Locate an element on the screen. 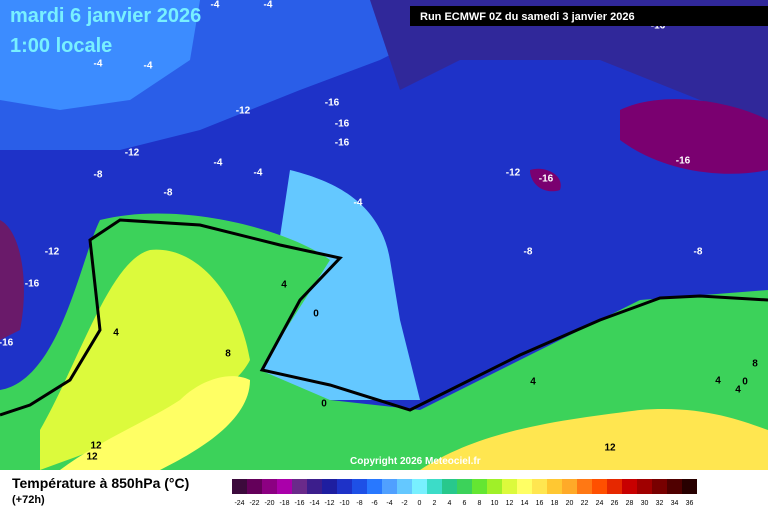 The height and width of the screenshot is (512, 768). colorbar-label: 6 is located at coordinates (465, 503).